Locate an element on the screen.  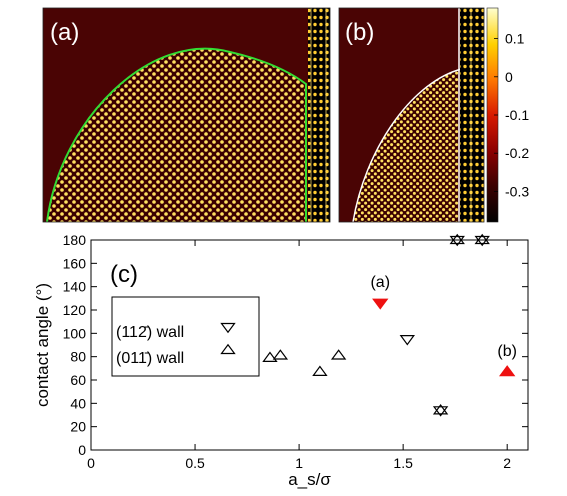
legend-label-112: (112̄) wall is located at coordinates (150, 332).